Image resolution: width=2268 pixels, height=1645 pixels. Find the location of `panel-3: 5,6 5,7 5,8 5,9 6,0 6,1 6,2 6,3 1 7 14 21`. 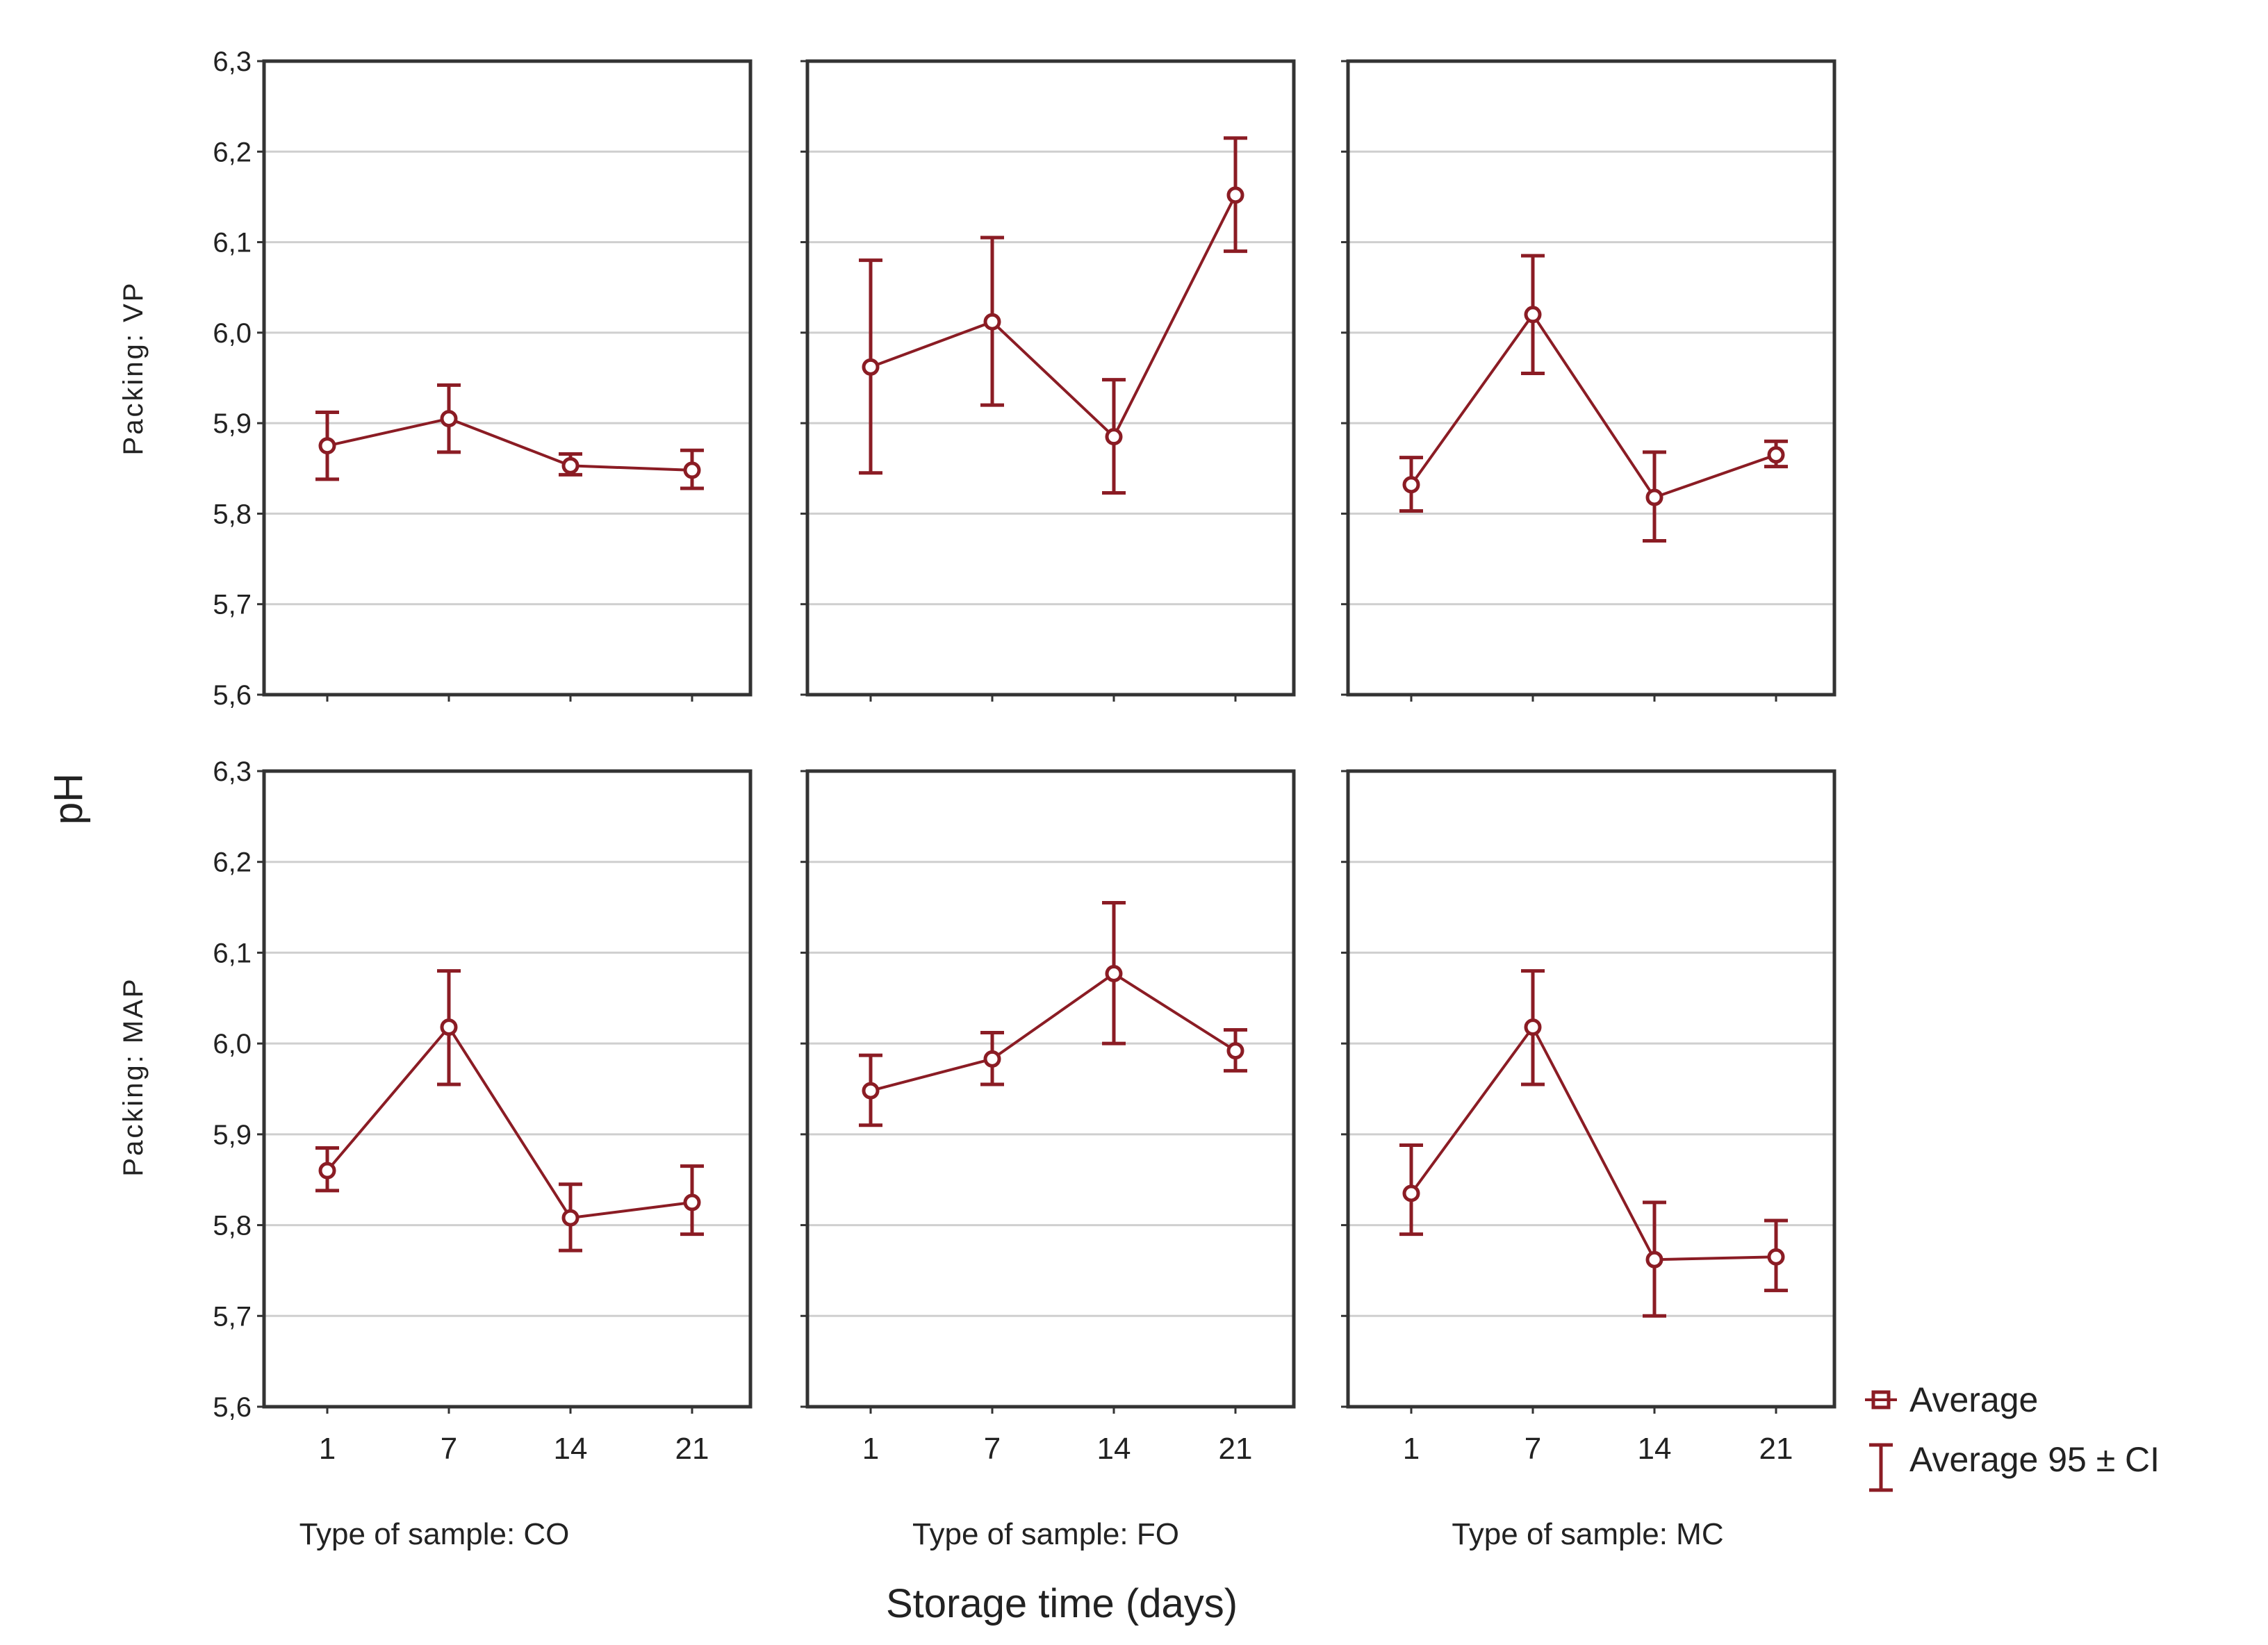

panel-3: 5,6 5,7 5,8 5,9 6,0 6,1 6,2 6,3 1 7 14 21 is located at coordinates (483, 1111).